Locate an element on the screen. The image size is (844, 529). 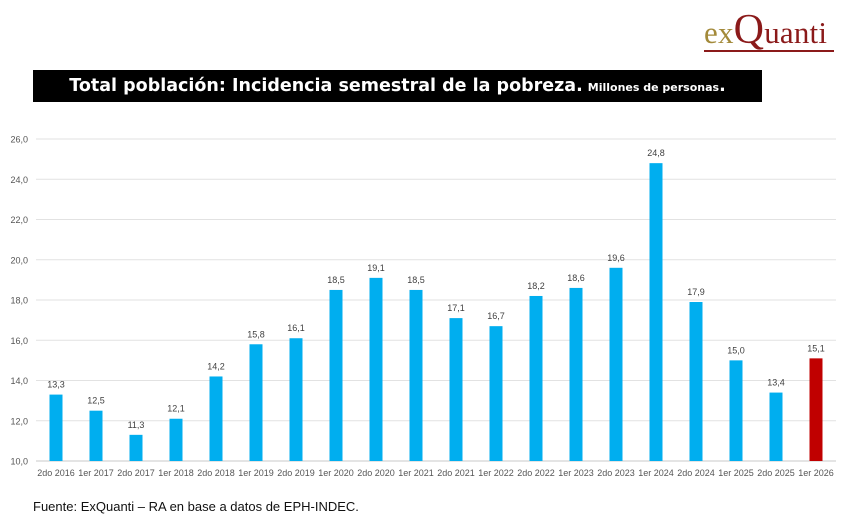
data-label: 16,1 is located at coordinates (296, 328).